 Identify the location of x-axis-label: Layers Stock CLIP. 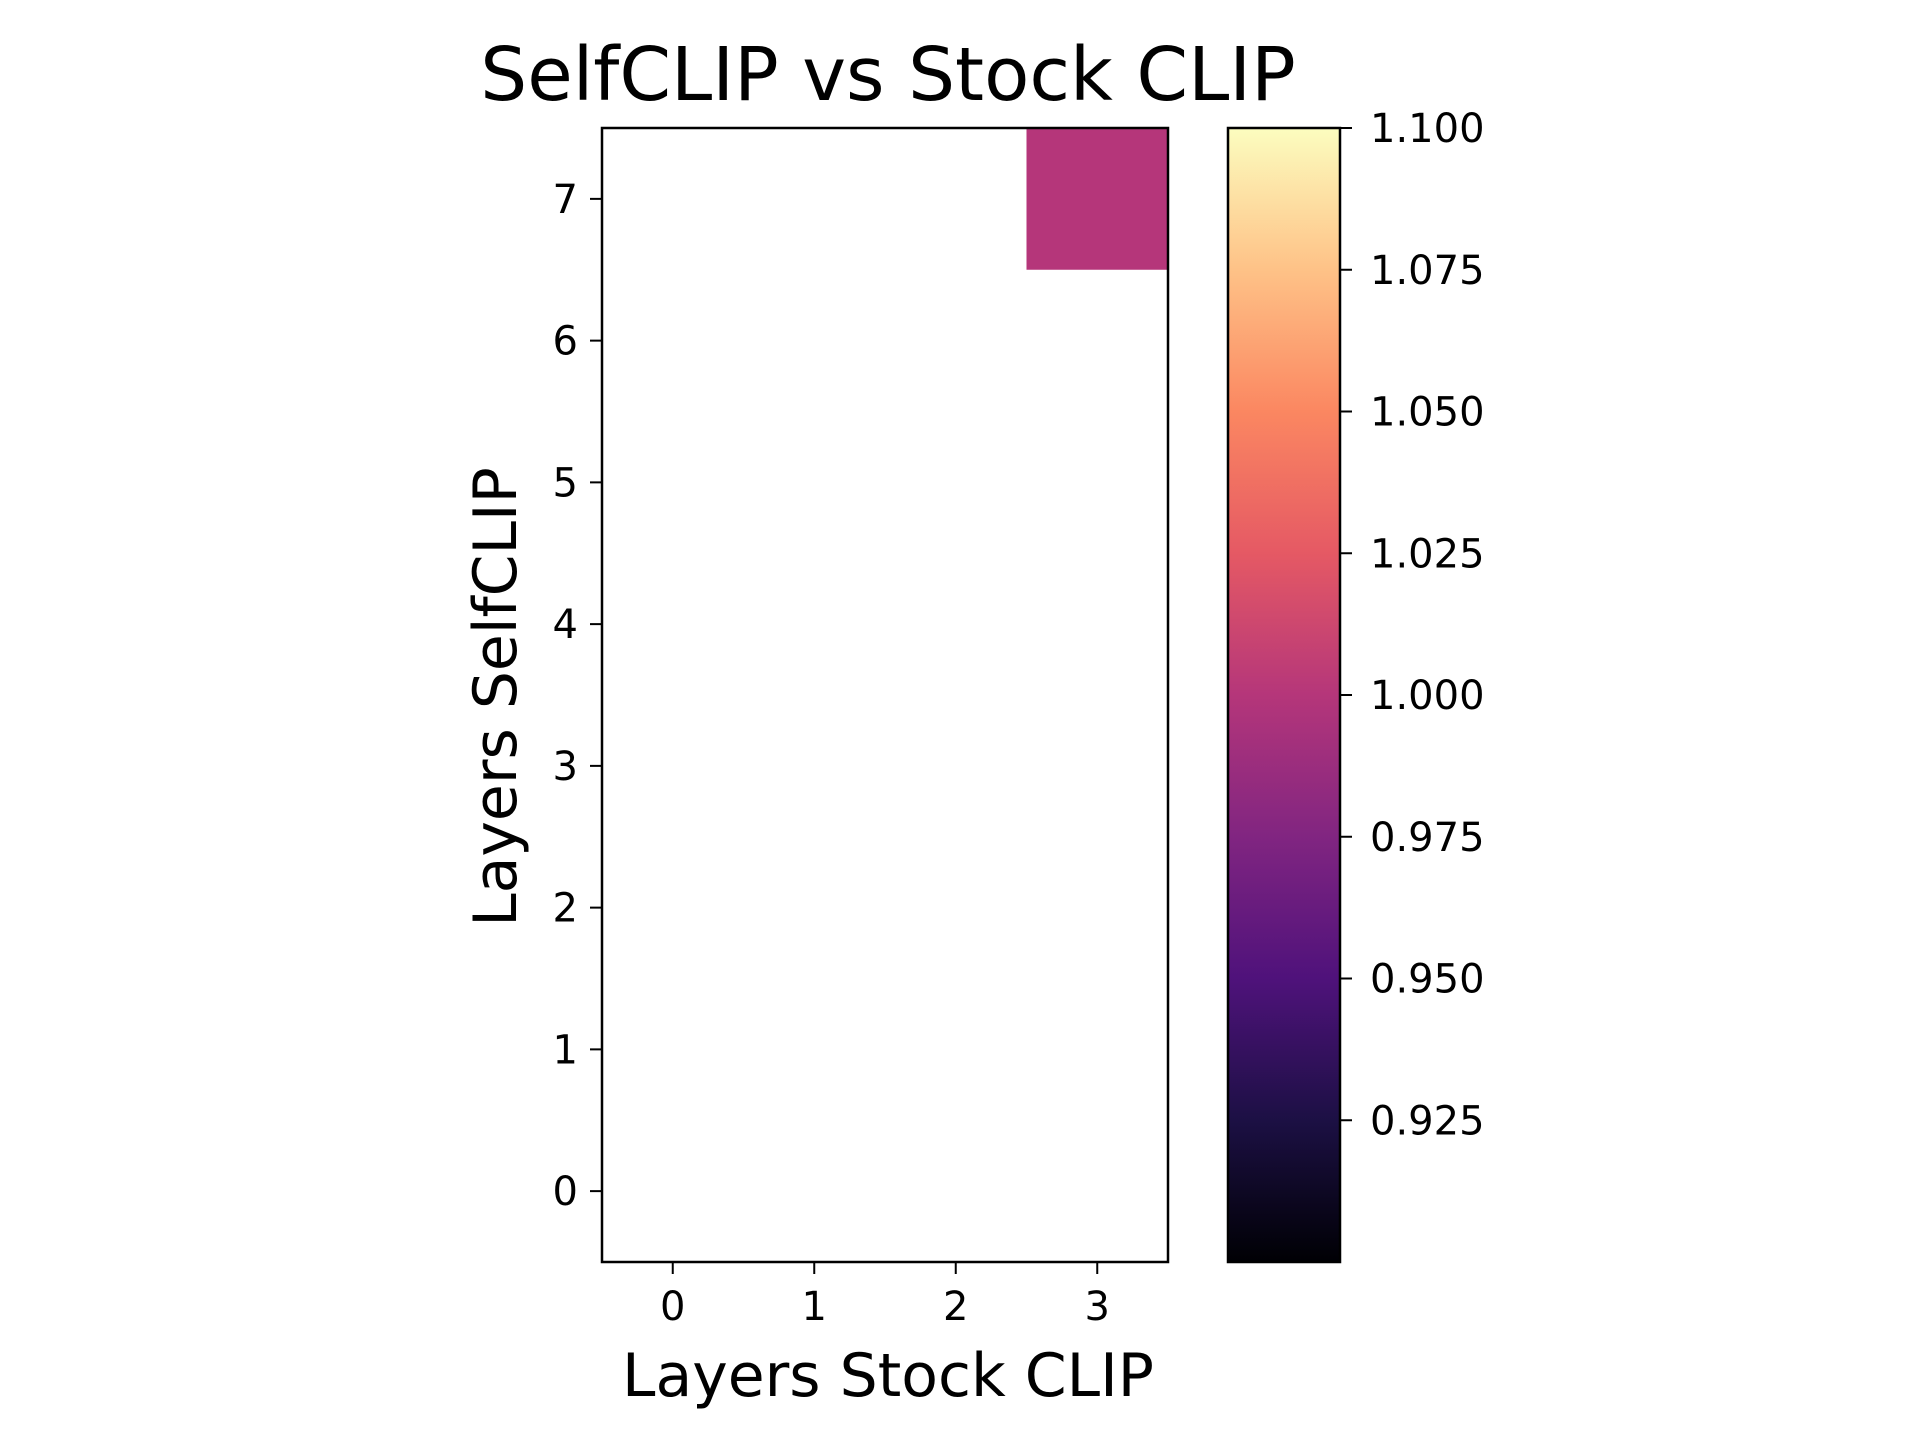
(888, 1376).